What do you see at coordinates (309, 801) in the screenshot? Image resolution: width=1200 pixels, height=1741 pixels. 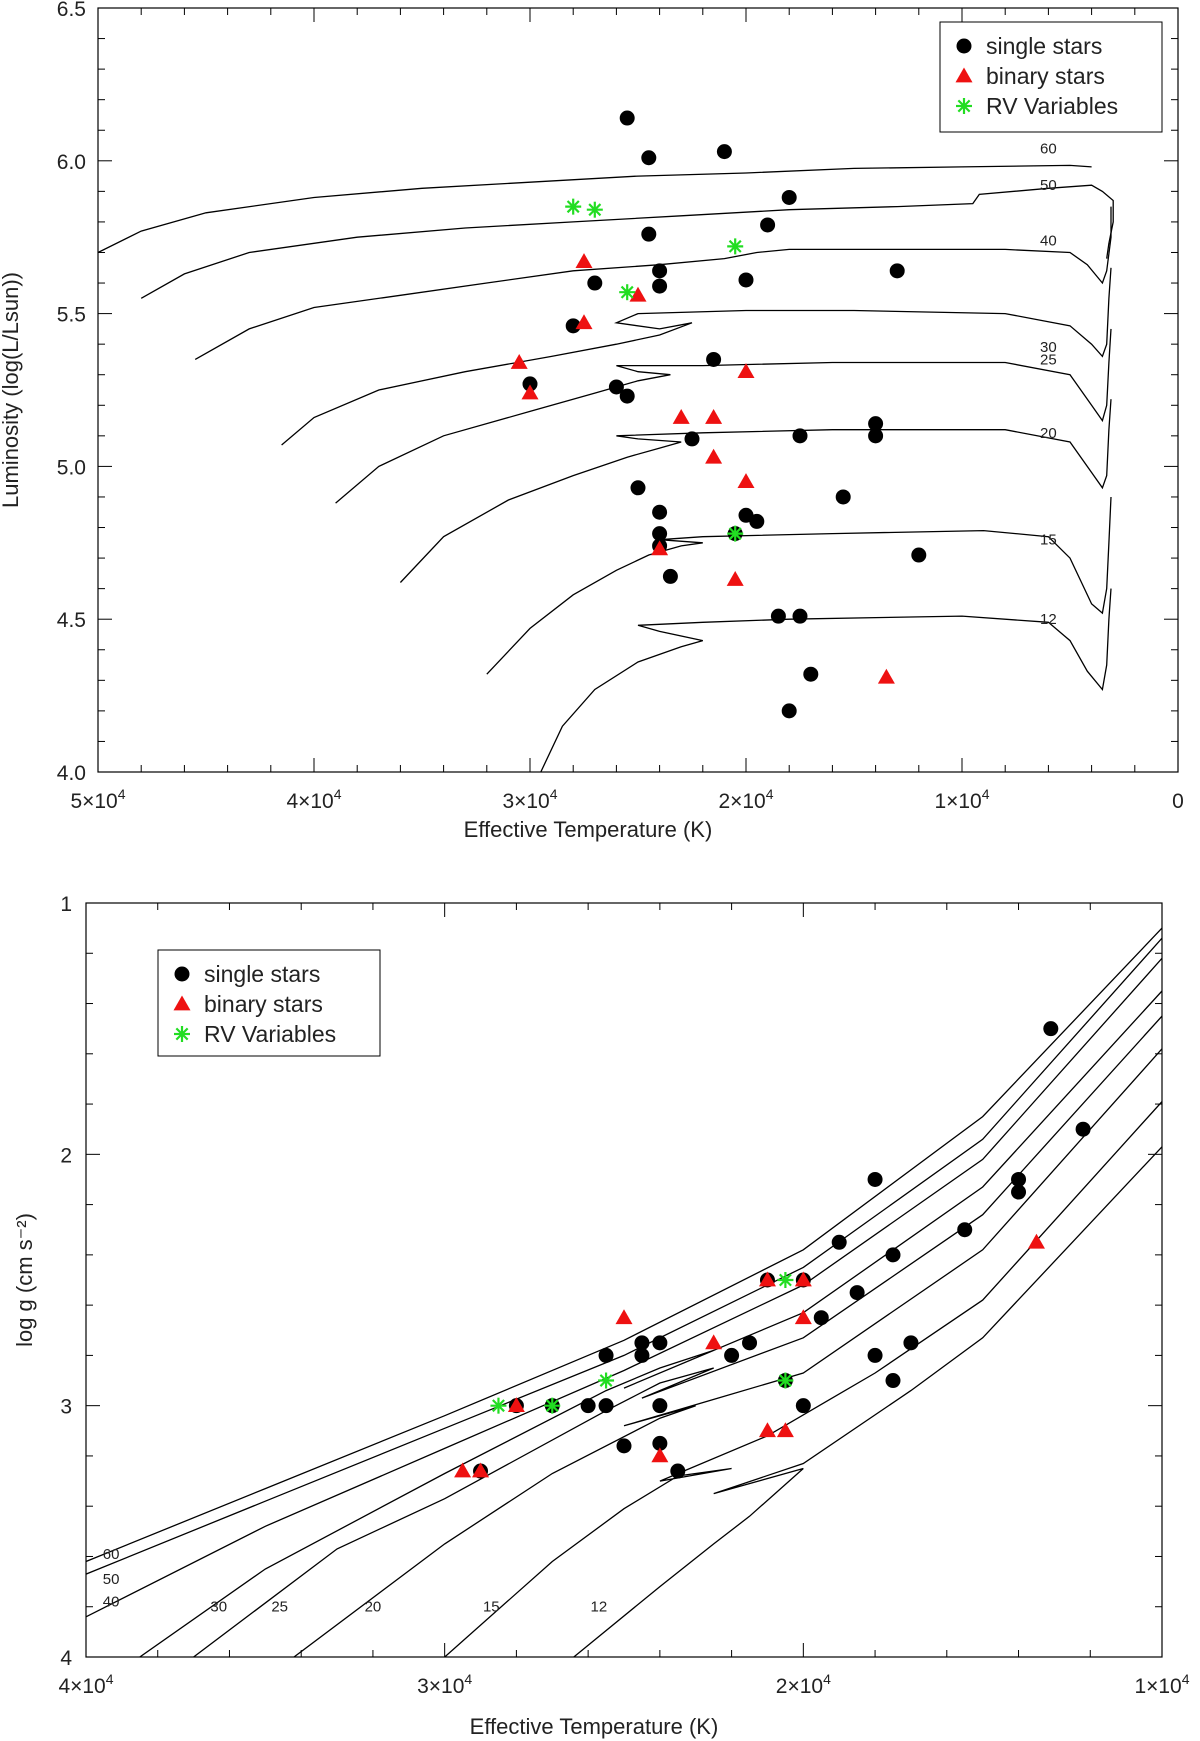 I see `x-tick-mantissa: 4×10` at bounding box center [309, 801].